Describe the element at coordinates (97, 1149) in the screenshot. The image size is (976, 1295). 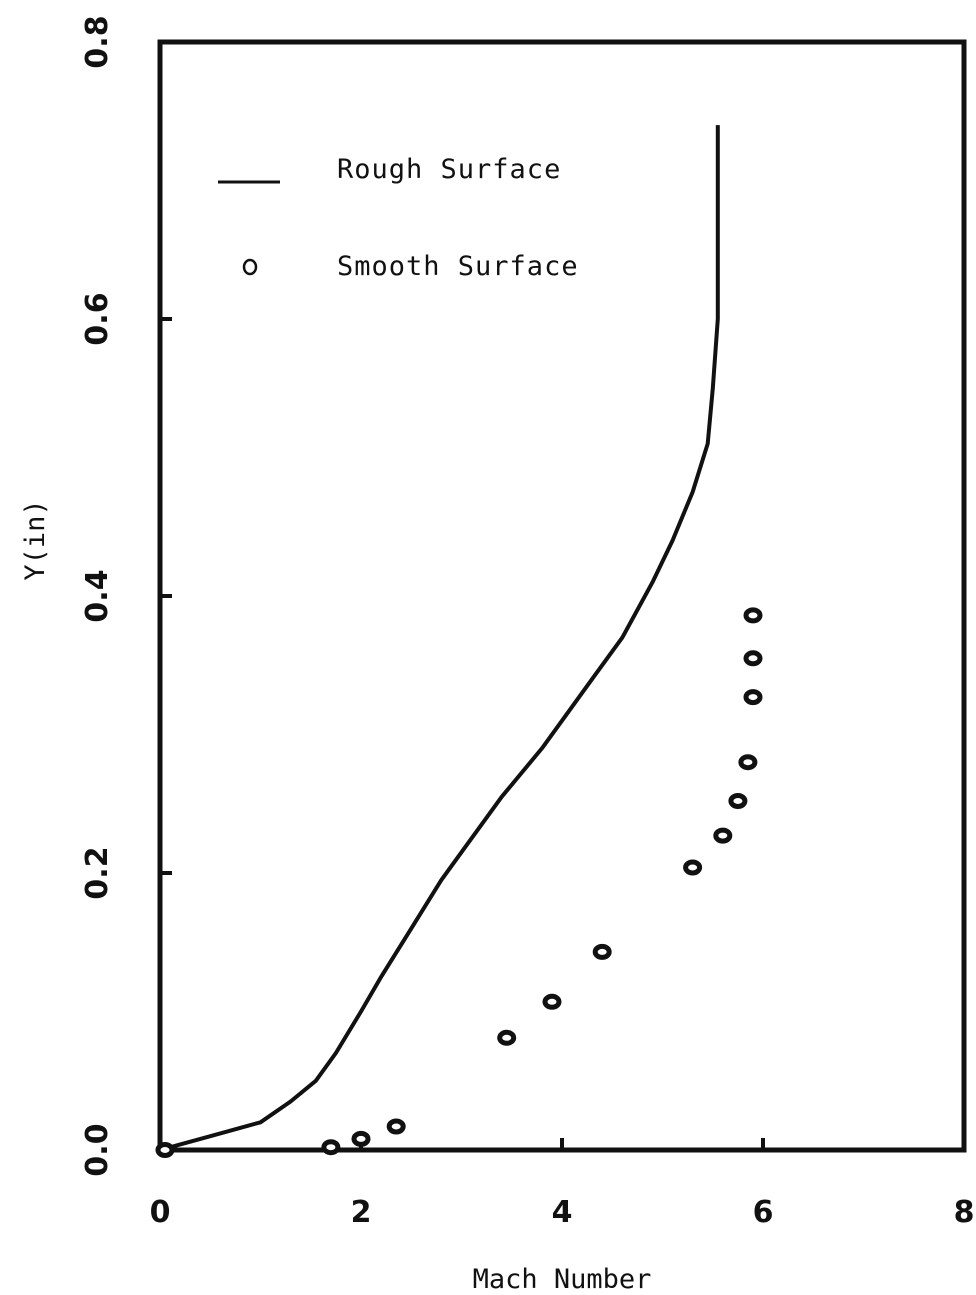
I see `y-tick-label: 0.0` at that location.